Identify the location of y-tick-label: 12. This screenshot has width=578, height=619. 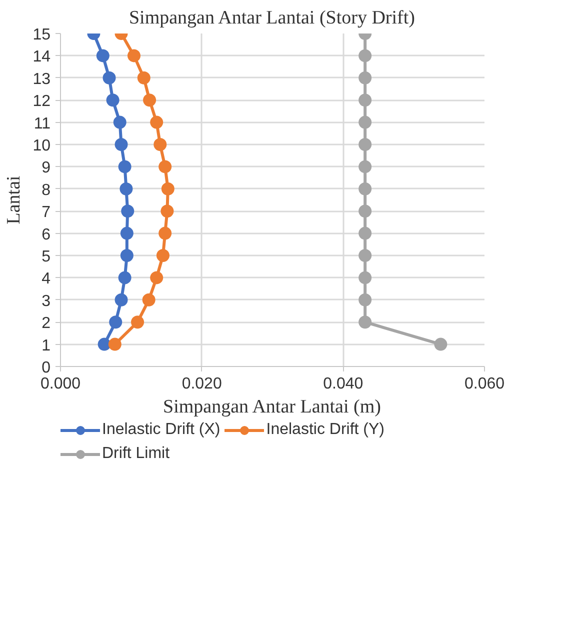
(41, 101).